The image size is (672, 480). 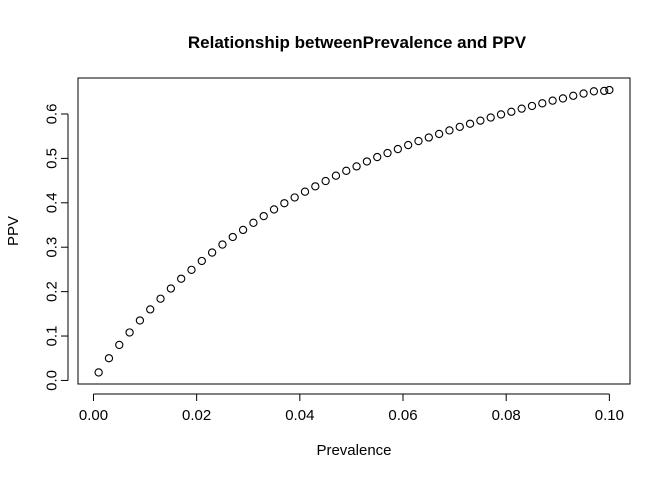 What do you see at coordinates (52, 202) in the screenshot?
I see `y-tick-label: 0.4` at bounding box center [52, 202].